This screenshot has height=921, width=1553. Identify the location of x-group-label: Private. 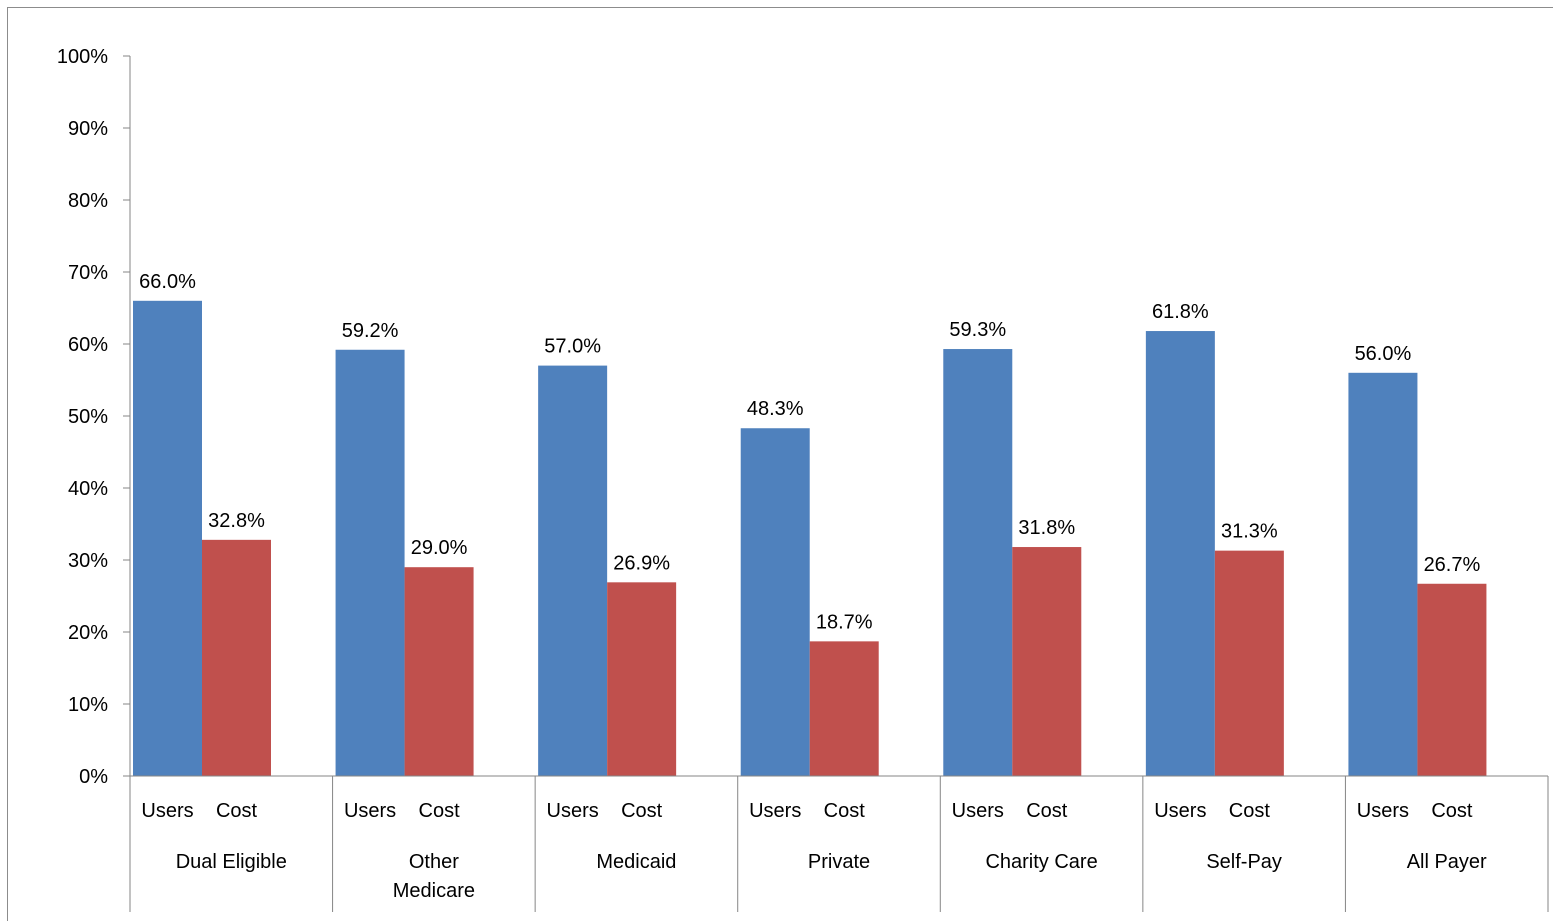
(839, 862).